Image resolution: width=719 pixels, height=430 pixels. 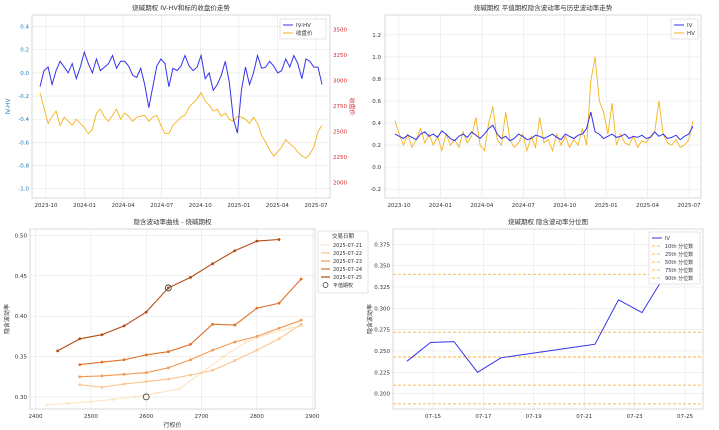 What do you see at coordinates (382, 395) in the screenshot?
I see `tick-label-y: 0.200` at bounding box center [382, 395].